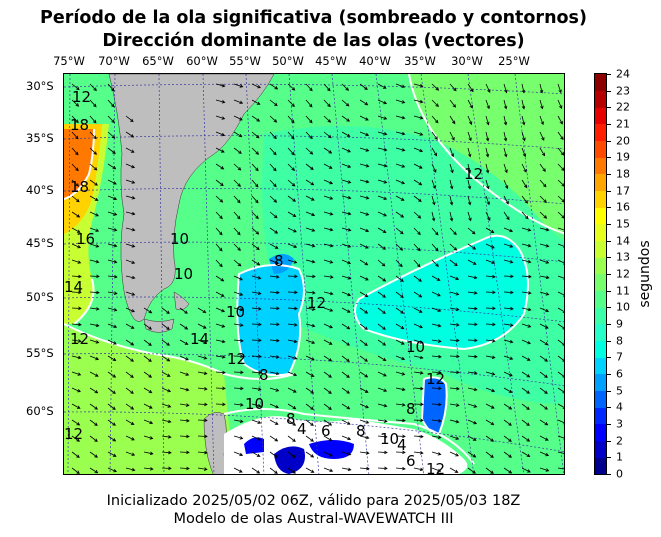  What do you see at coordinates (623, 174) in the screenshot?
I see `colorbar-tick-label: 18` at bounding box center [623, 174].